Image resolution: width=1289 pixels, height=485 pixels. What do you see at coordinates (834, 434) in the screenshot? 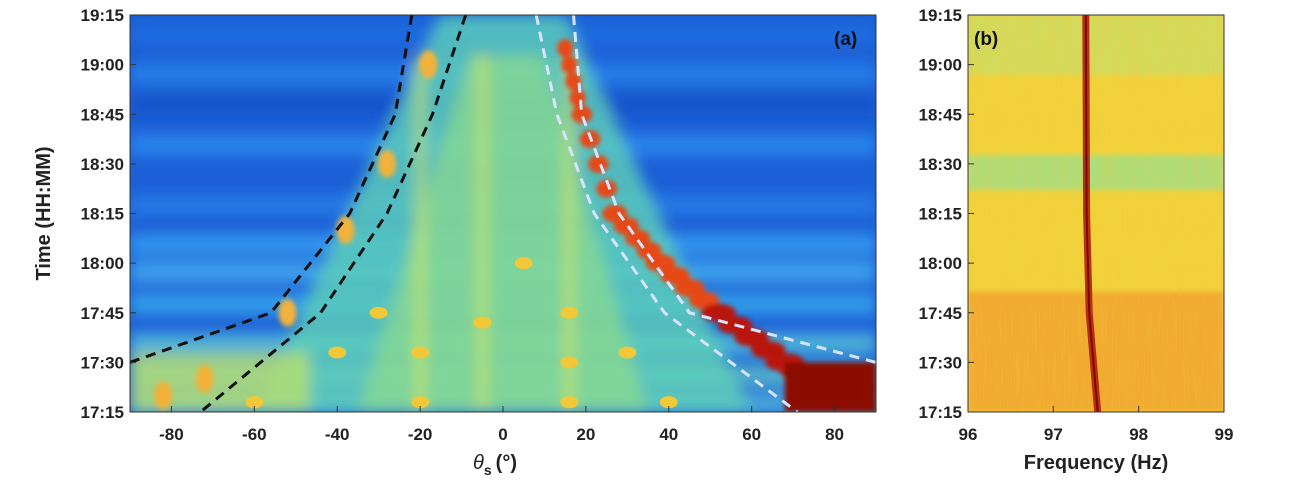
I see `x-tick-label: 80` at bounding box center [834, 434].